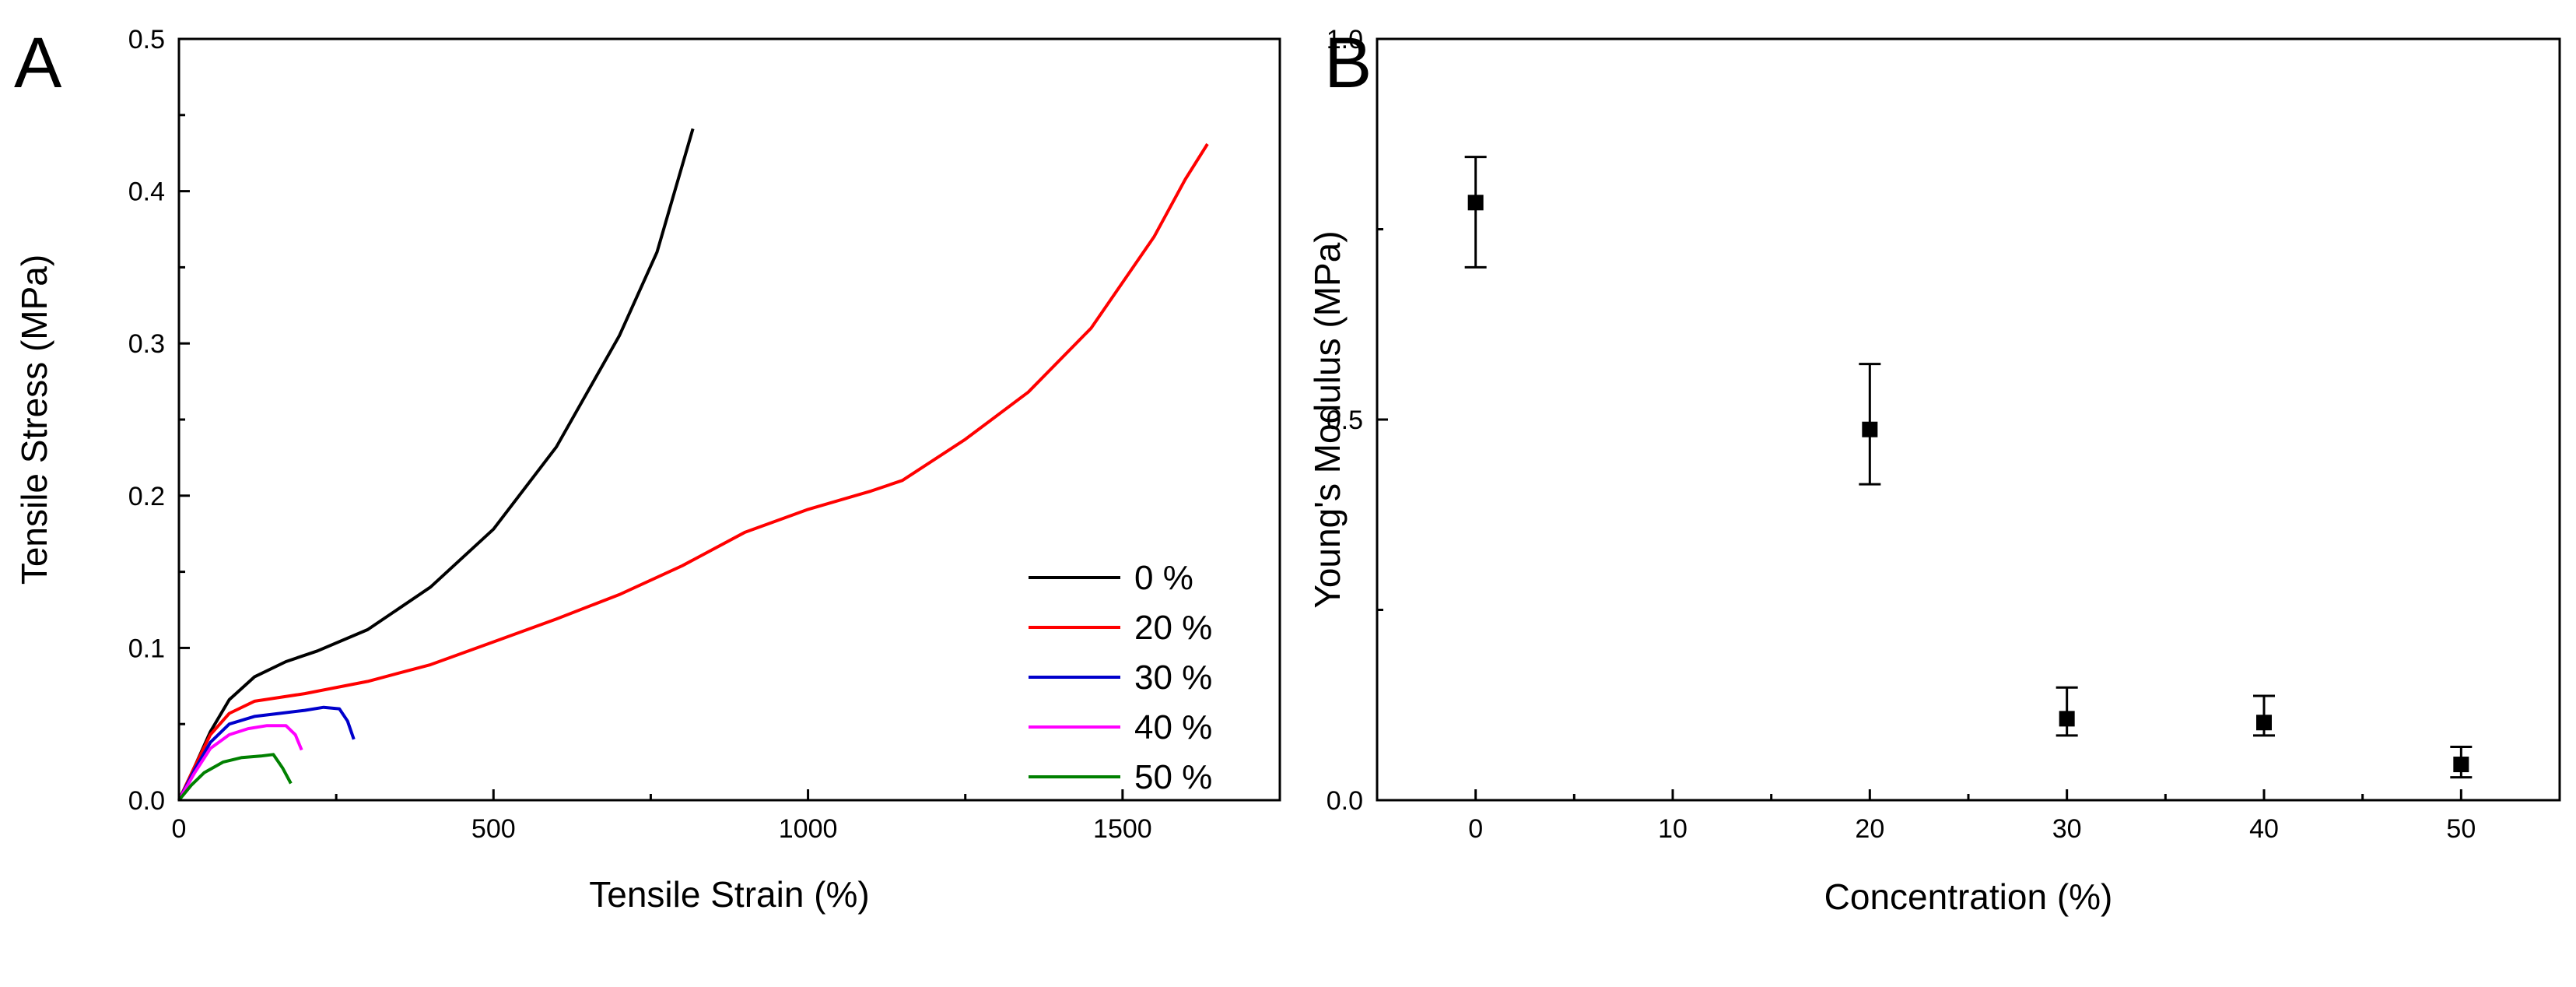 Image resolution: width=2576 pixels, height=987 pixels. Describe the element at coordinates (146, 39) in the screenshot. I see `panel-a-y-tick-label: 0.5` at that location.